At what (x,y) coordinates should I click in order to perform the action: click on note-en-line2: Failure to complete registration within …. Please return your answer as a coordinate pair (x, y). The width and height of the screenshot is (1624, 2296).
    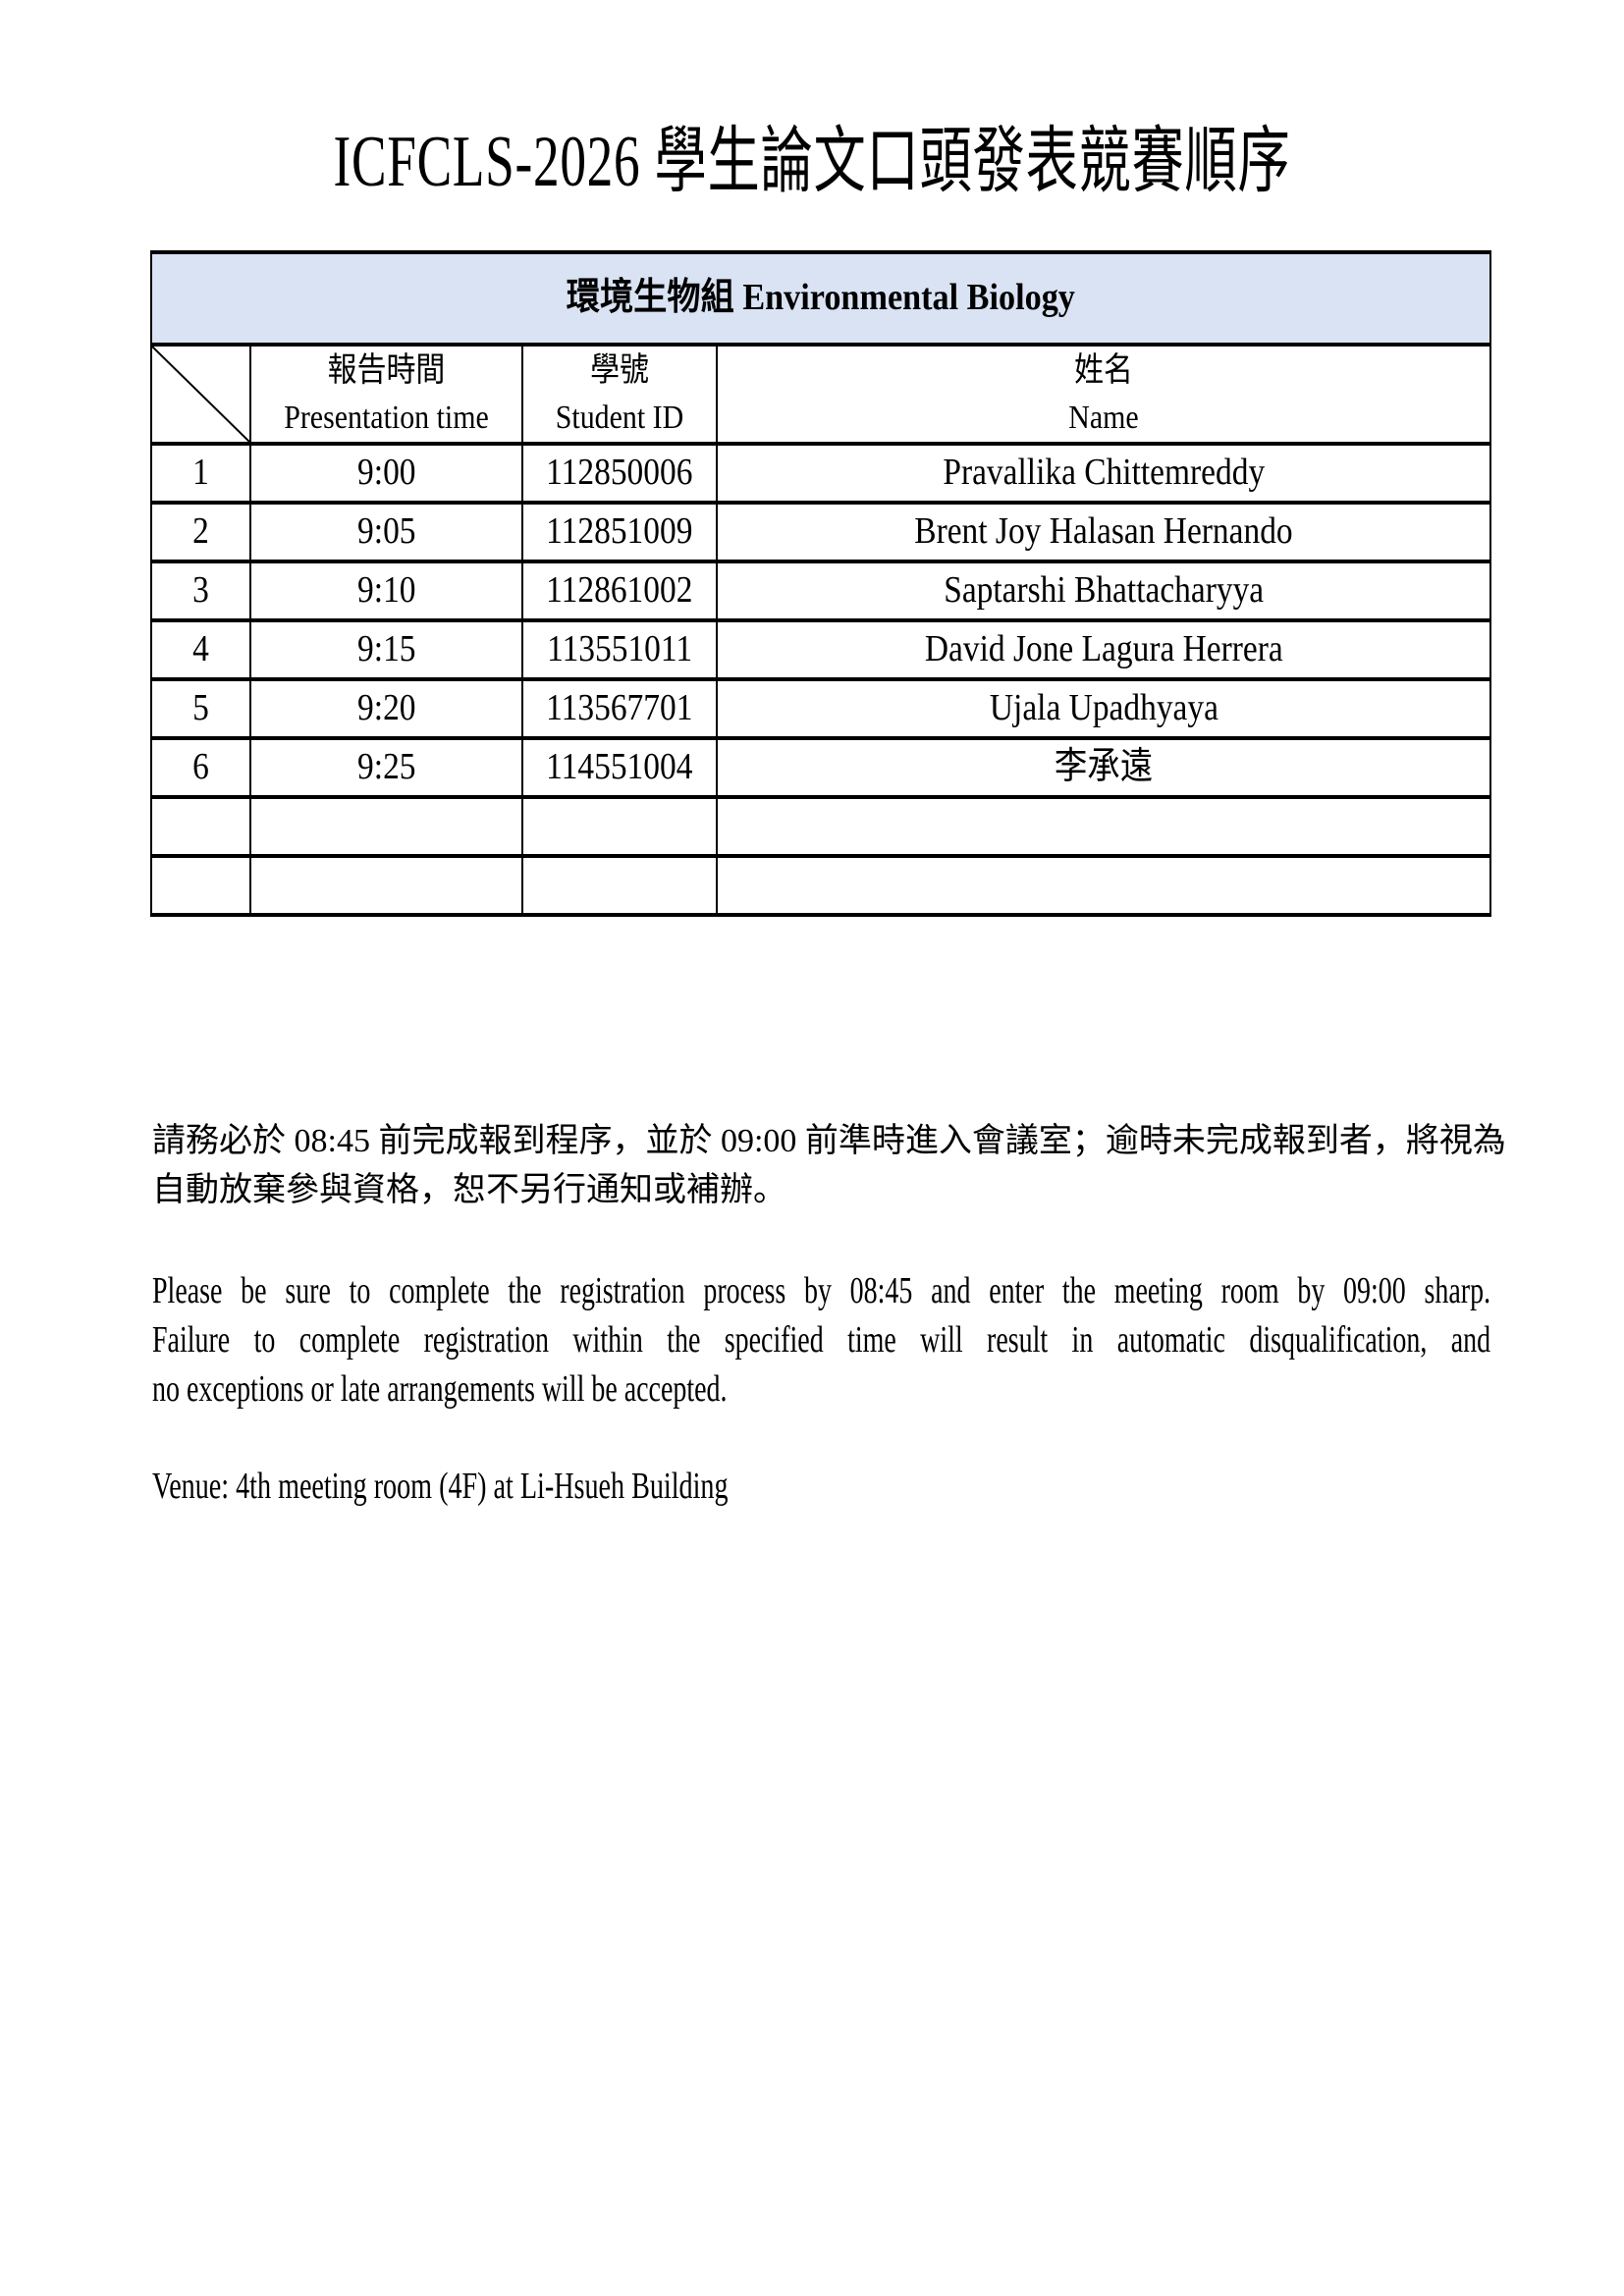
    Looking at the image, I should click on (821, 1340).